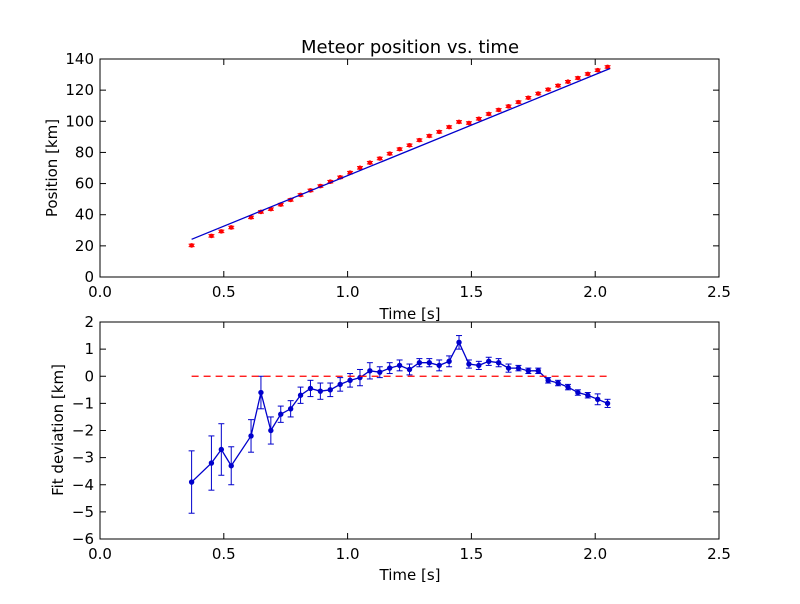  What do you see at coordinates (83, 458) in the screenshot?
I see `deviation-plot-ytick-label: −3` at bounding box center [83, 458].